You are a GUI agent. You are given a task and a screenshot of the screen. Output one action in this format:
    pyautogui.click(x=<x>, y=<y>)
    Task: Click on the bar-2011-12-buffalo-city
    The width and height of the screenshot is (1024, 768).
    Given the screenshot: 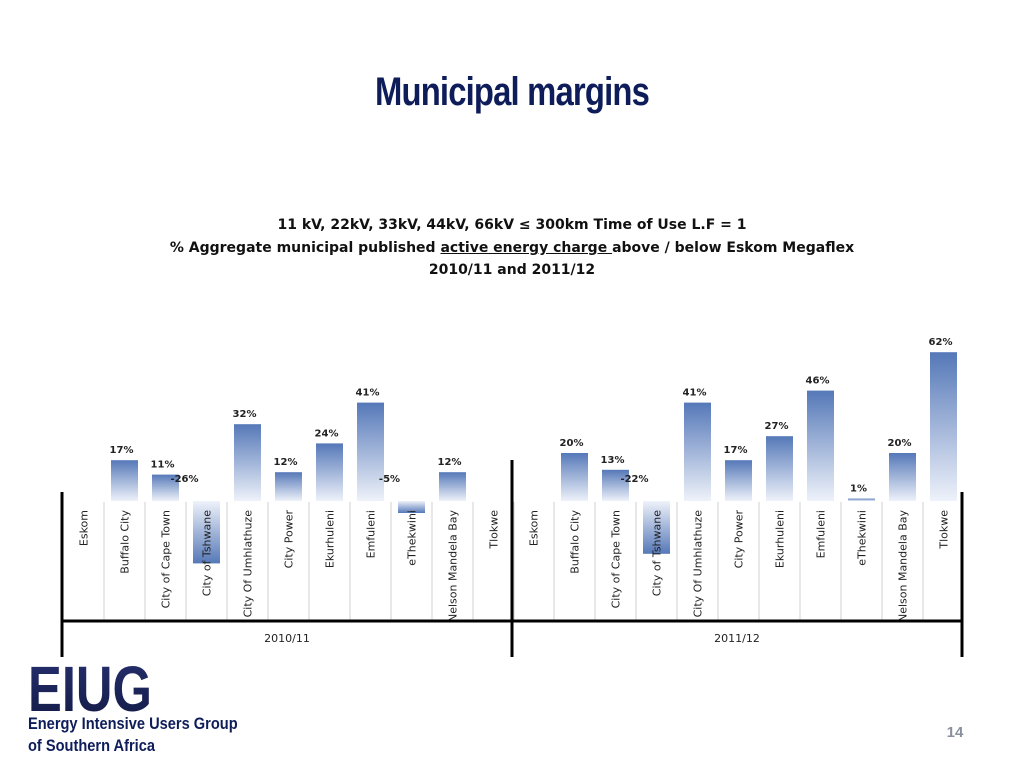 What is the action you would take?
    pyautogui.click(x=574, y=477)
    